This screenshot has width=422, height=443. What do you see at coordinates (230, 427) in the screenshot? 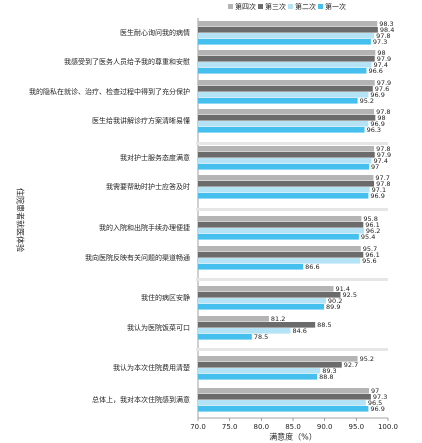
I see `x-tick-label: 75.0` at bounding box center [230, 427].